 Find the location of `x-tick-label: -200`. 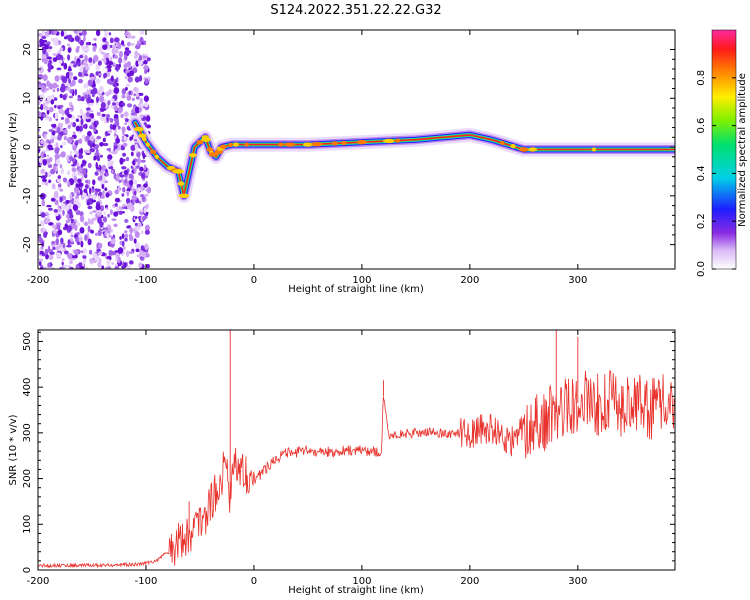

x-tick-label: -200 is located at coordinates (38, 581).